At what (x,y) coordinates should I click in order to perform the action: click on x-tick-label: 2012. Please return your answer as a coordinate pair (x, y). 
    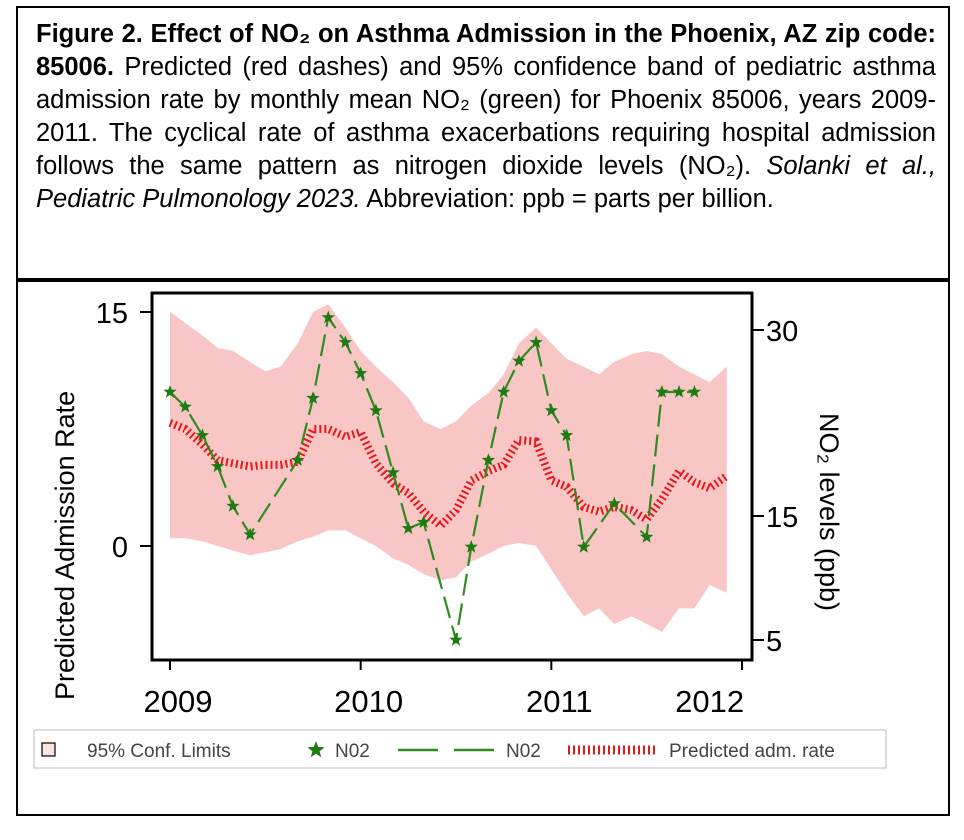
    Looking at the image, I should click on (709, 701).